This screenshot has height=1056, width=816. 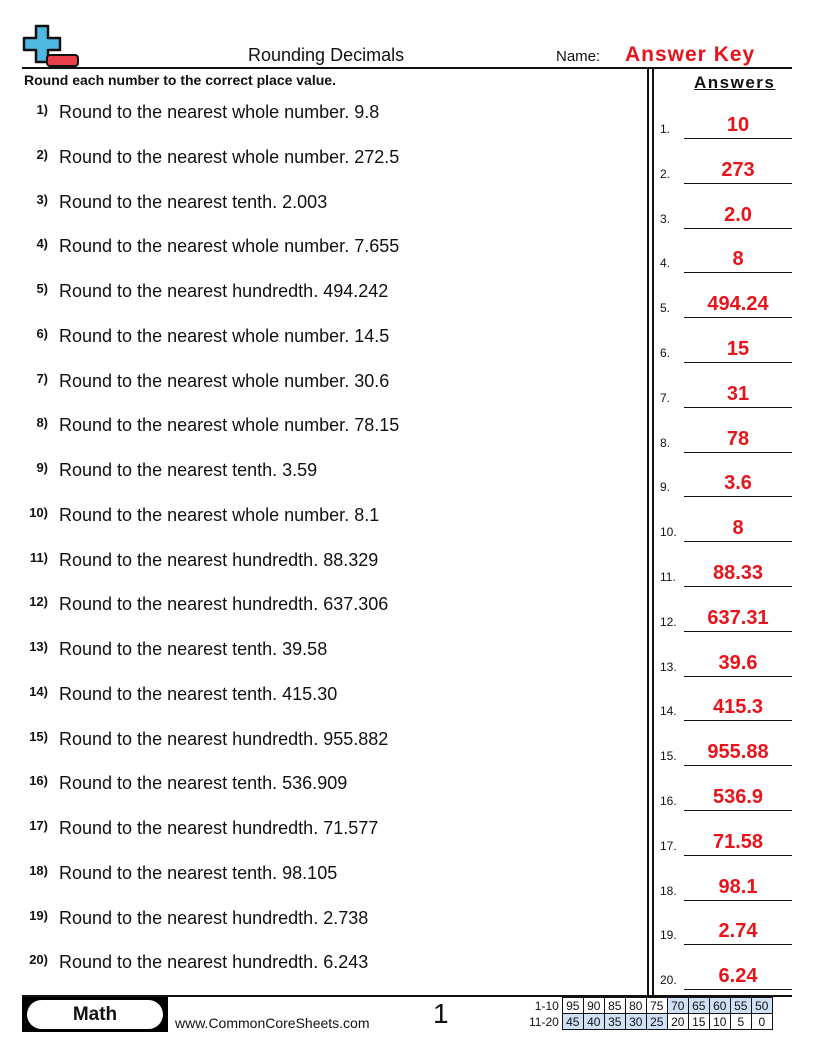 I want to click on question-text: Round to the nearest hundredth. 71.577, so click(x=219, y=828).